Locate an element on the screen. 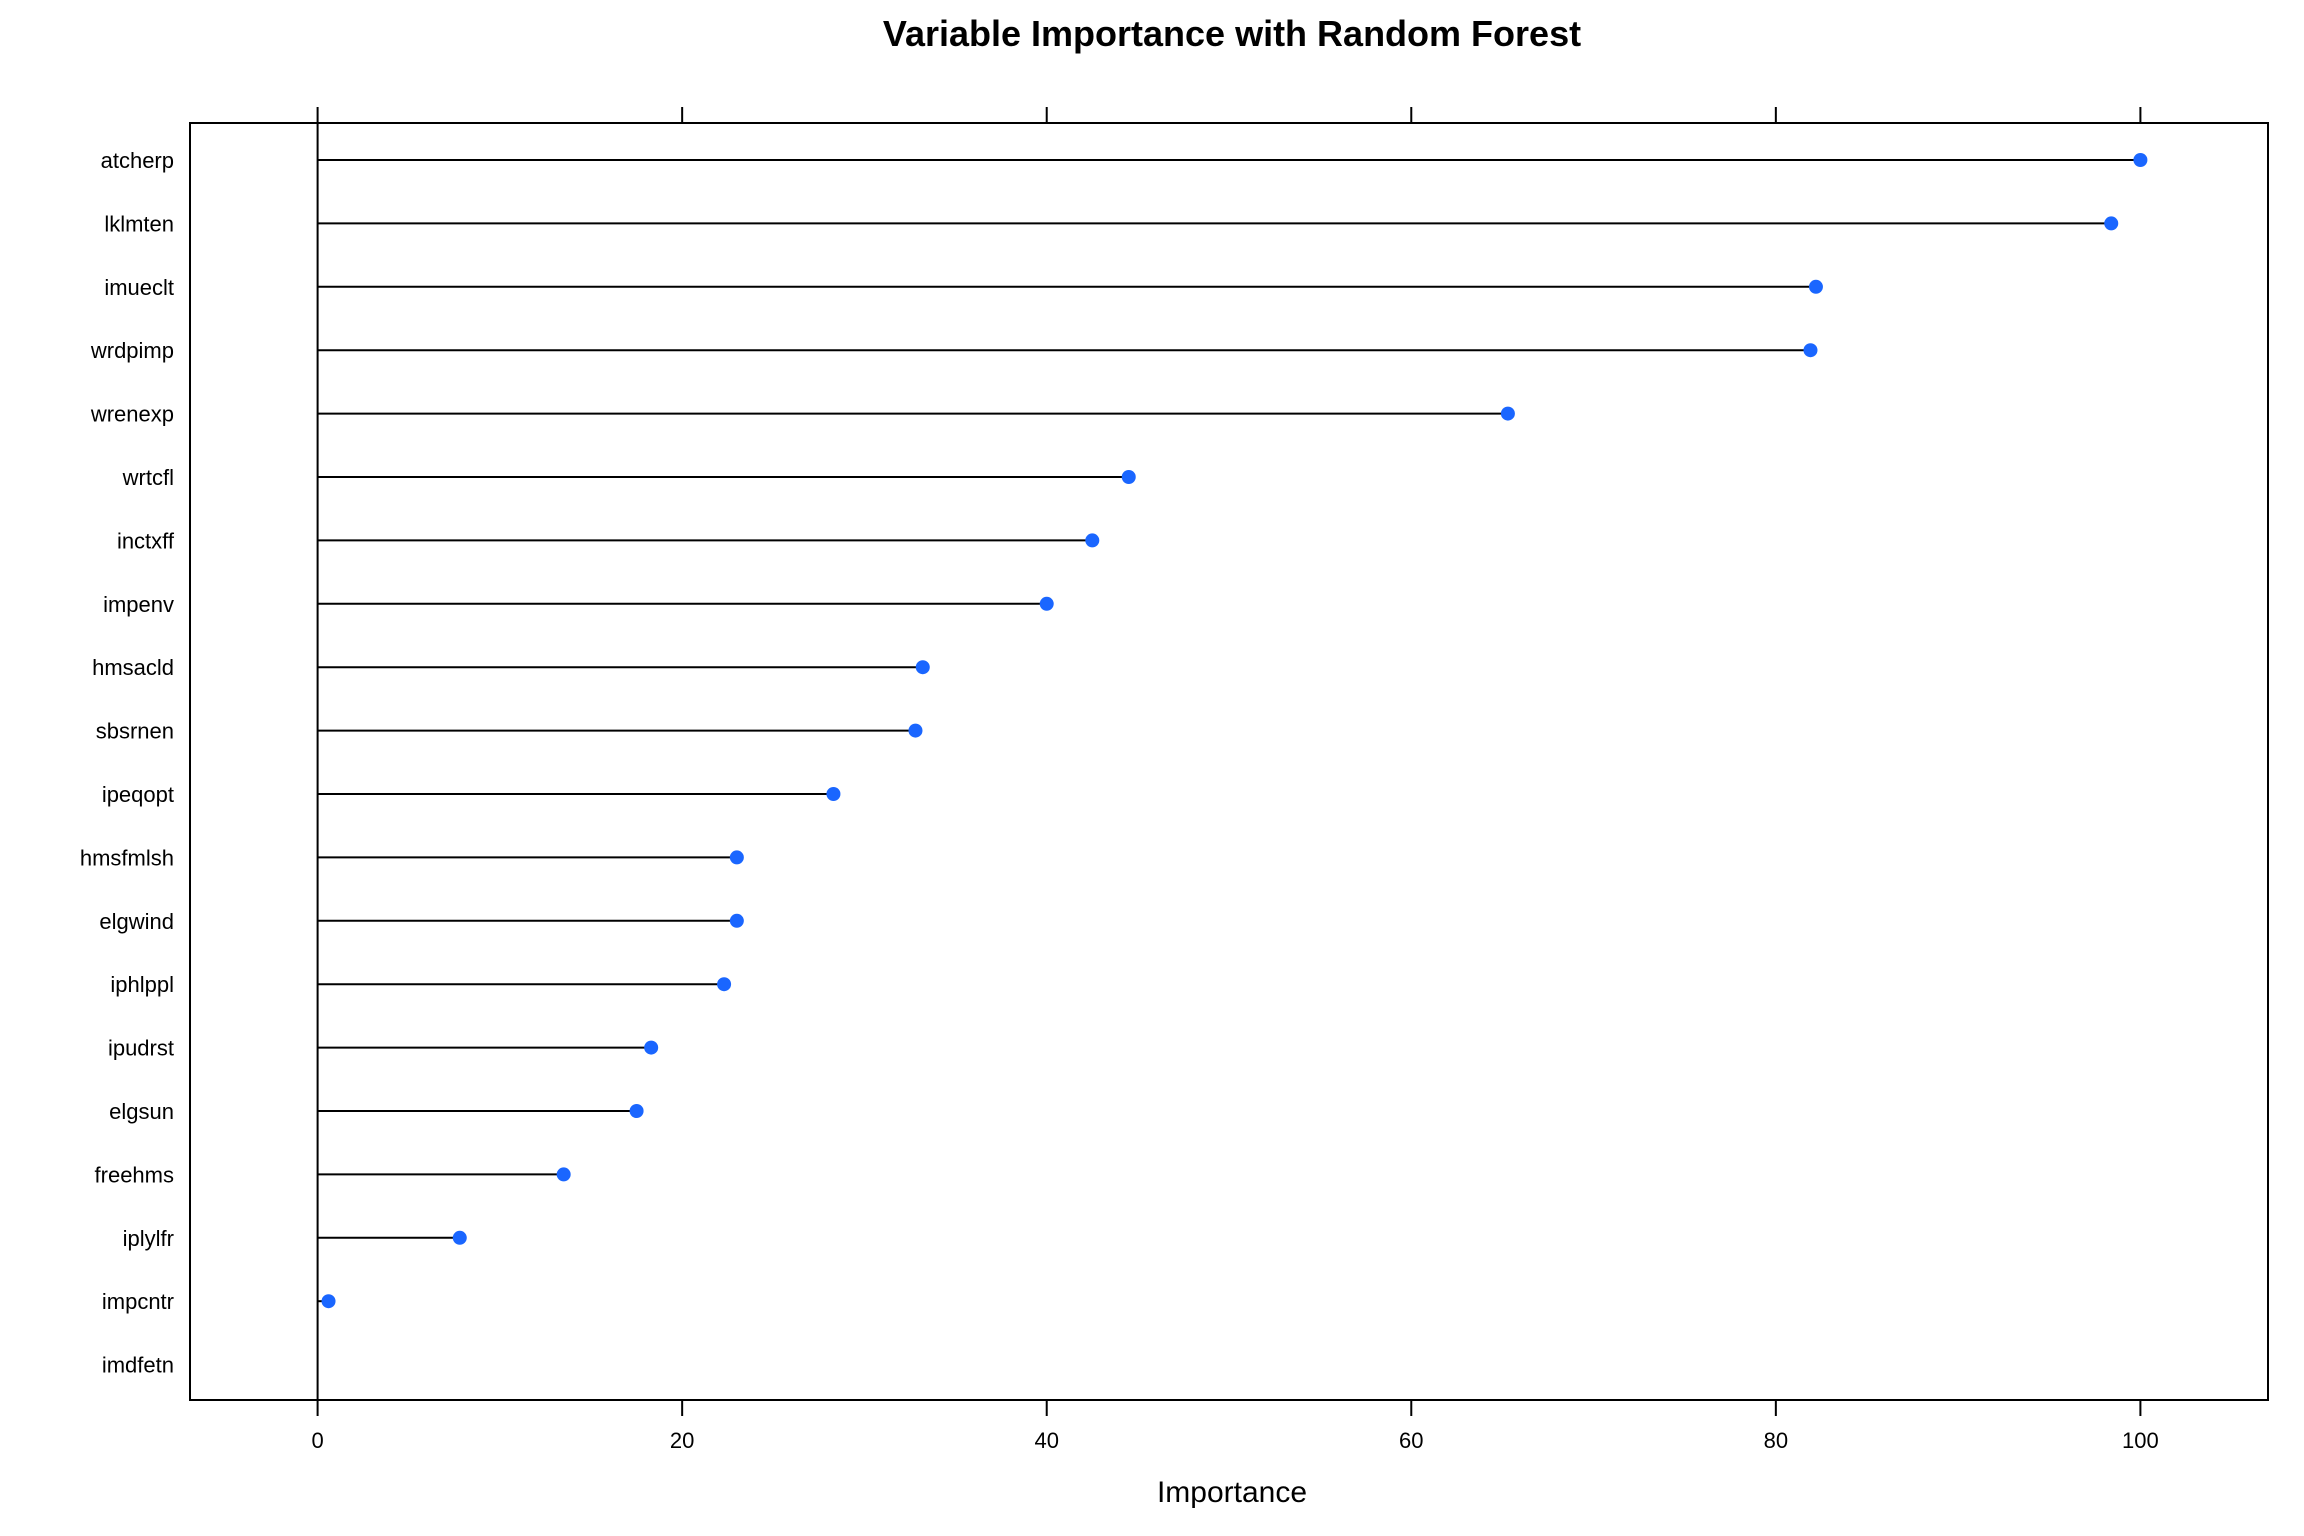 The height and width of the screenshot is (1536, 2304). chart-title: Variable Importance with Random Forest is located at coordinates (1232, 33).